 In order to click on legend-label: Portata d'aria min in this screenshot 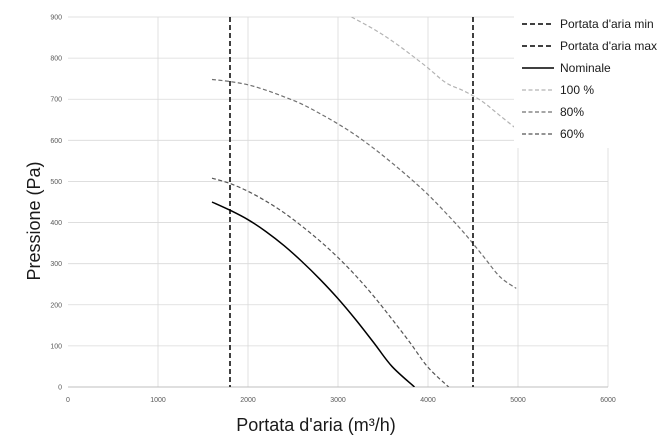, I will do `click(607, 24)`.